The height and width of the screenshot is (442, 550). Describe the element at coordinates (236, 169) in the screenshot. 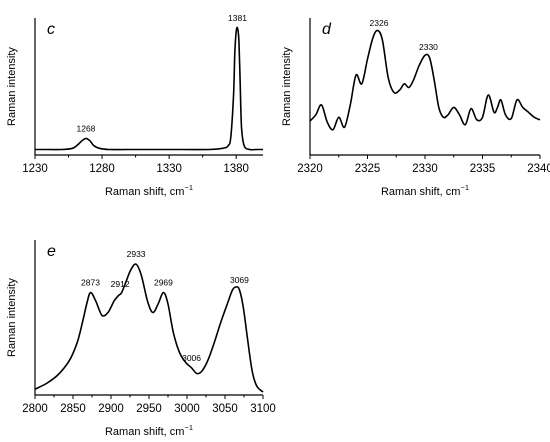

I see `x-tick-label-c-1380: 1380` at that location.